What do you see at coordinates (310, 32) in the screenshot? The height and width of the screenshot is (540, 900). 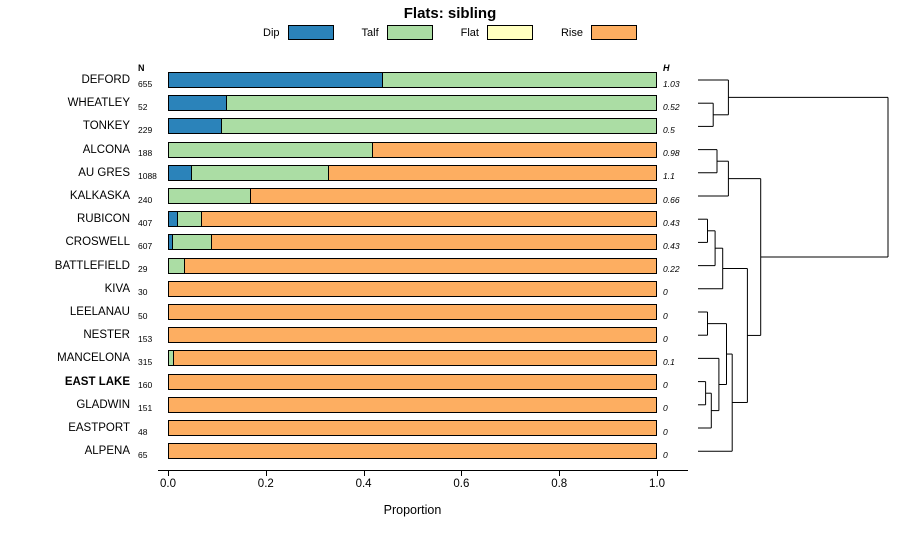 I see `legend-swatch-dip` at bounding box center [310, 32].